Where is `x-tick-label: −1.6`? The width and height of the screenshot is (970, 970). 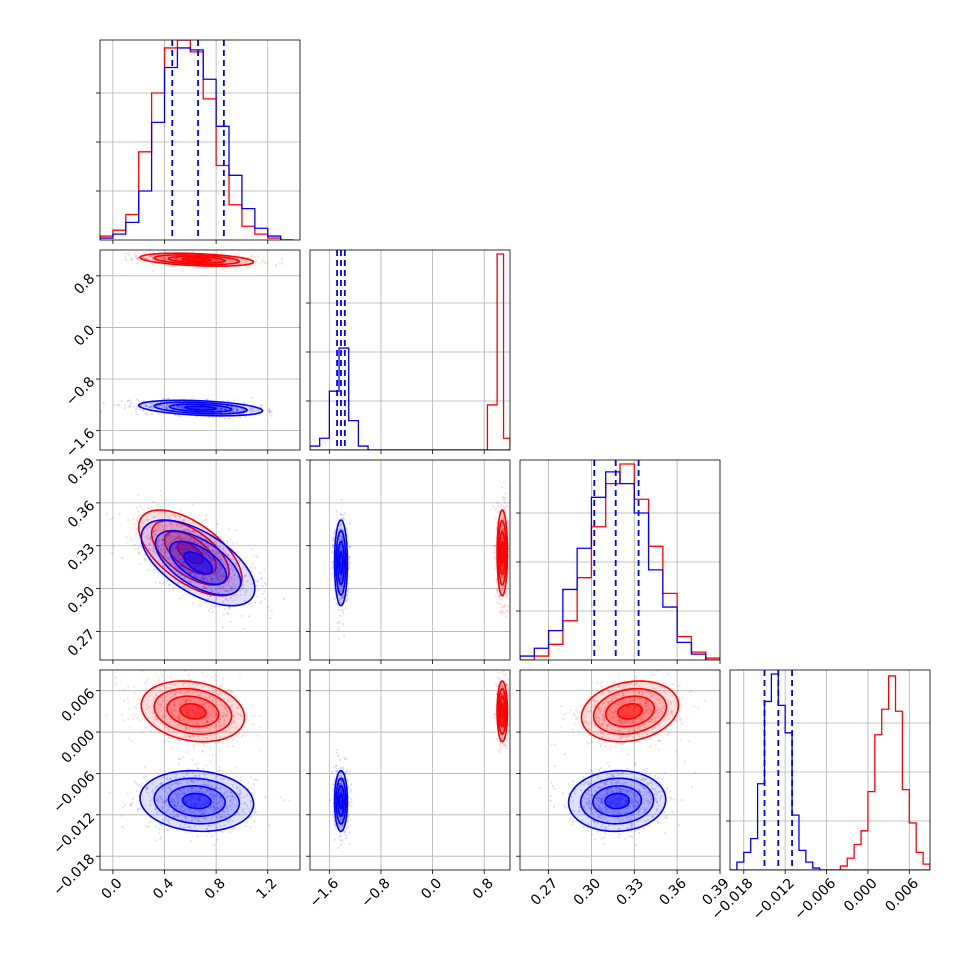
x-tick-label: −1.6 is located at coordinates (324, 892).